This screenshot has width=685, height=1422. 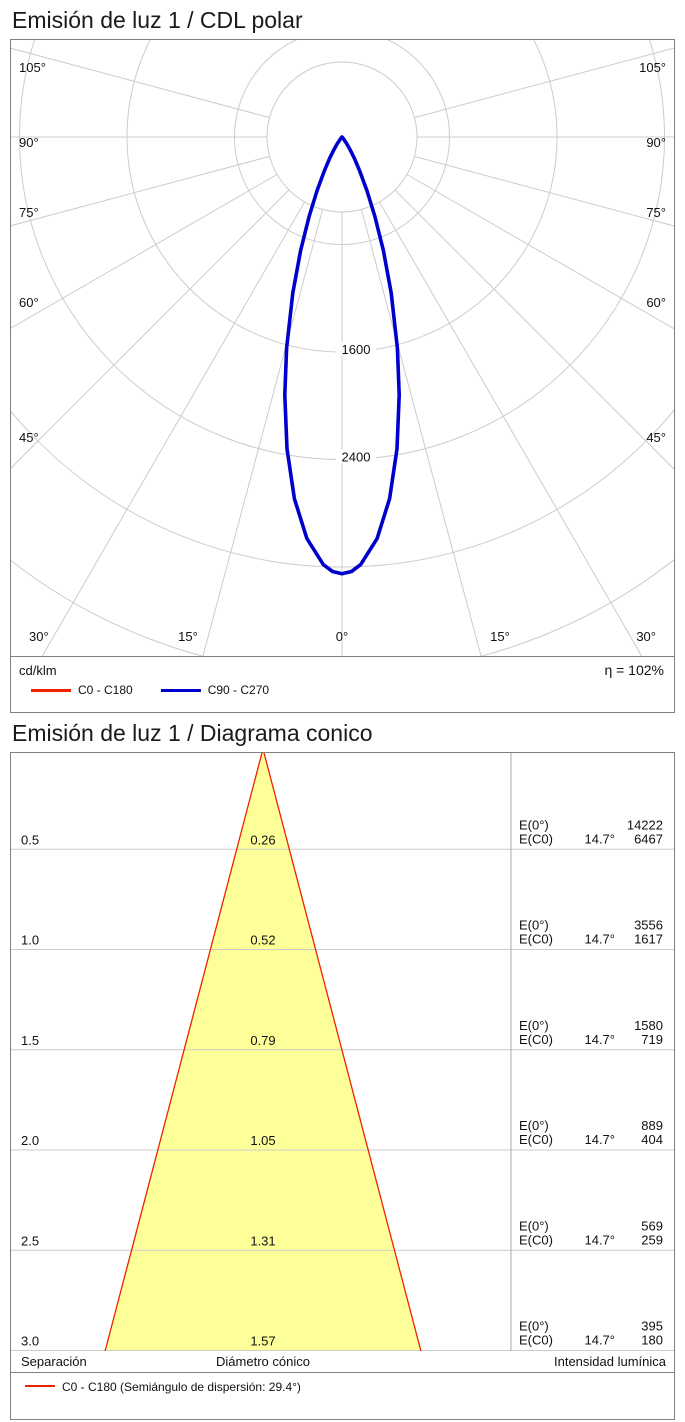 What do you see at coordinates (30, 1240) in the screenshot?
I see `separation-value: 2.5` at bounding box center [30, 1240].